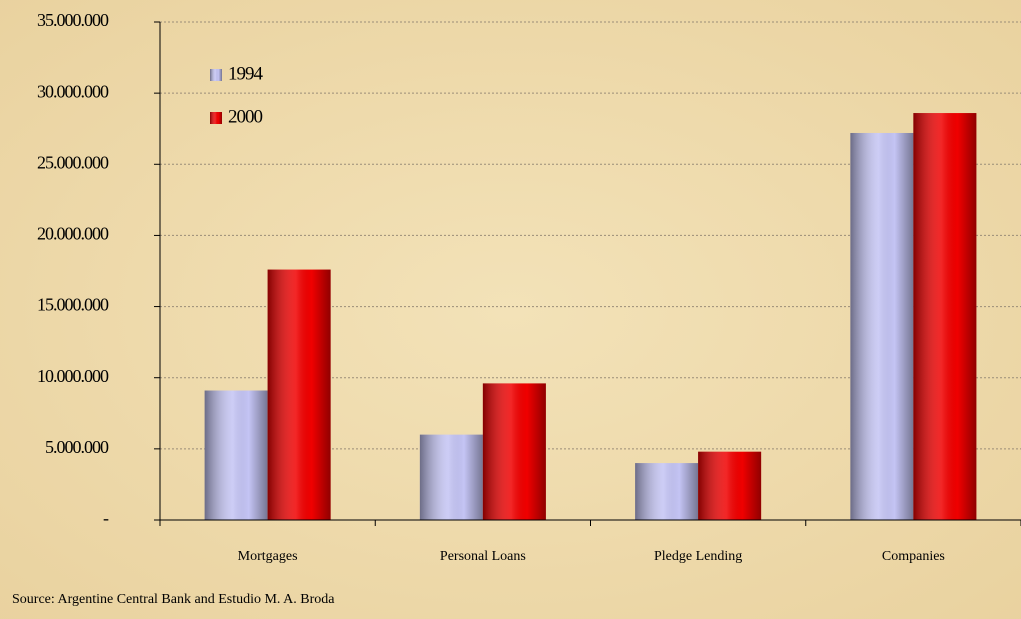 Image resolution: width=1021 pixels, height=619 pixels. Describe the element at coordinates (77, 447) in the screenshot. I see `y-tick-label: 5.000.000` at that location.